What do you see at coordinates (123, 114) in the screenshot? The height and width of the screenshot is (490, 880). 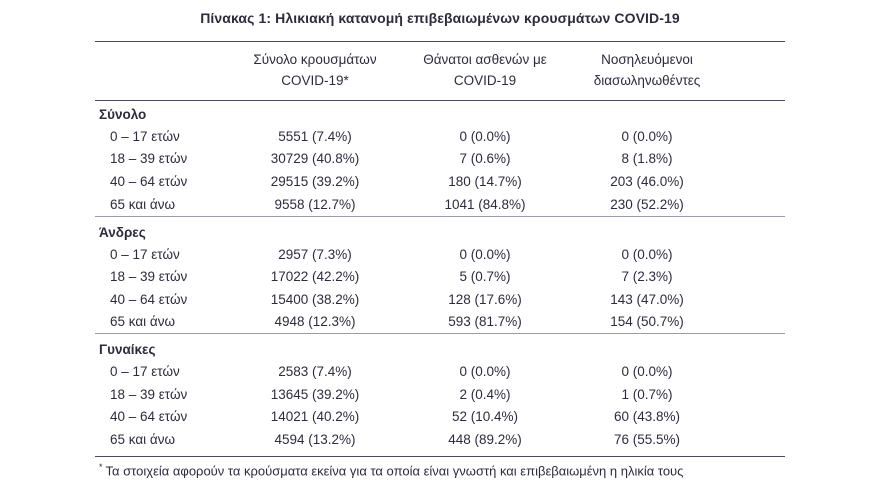 I see `section-label: Σύνολο` at bounding box center [123, 114].